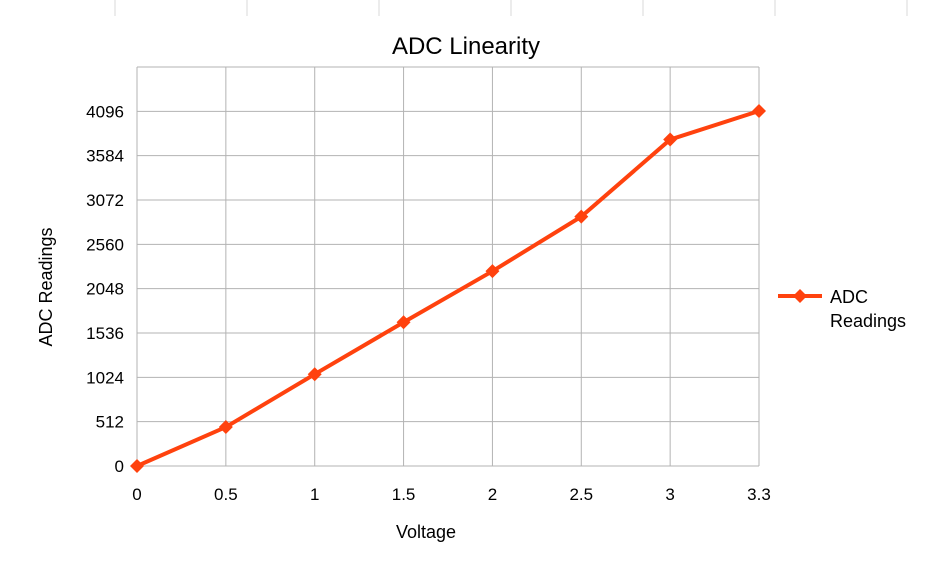  What do you see at coordinates (426, 532) in the screenshot?
I see `x-axis-title: Voltage` at bounding box center [426, 532].